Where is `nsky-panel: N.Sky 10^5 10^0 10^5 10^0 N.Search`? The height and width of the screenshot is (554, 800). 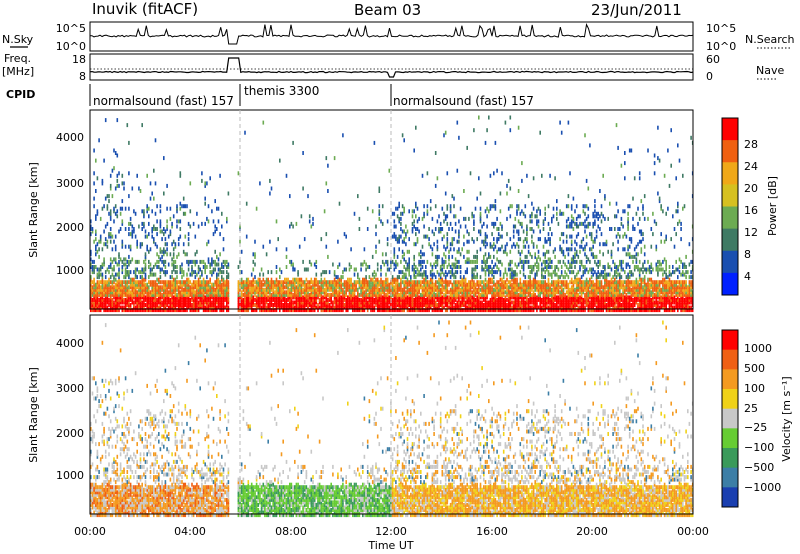
nsky-panel: N.Sky 10^5 10^0 10^5 10^0 N.Search is located at coordinates (398, 37).